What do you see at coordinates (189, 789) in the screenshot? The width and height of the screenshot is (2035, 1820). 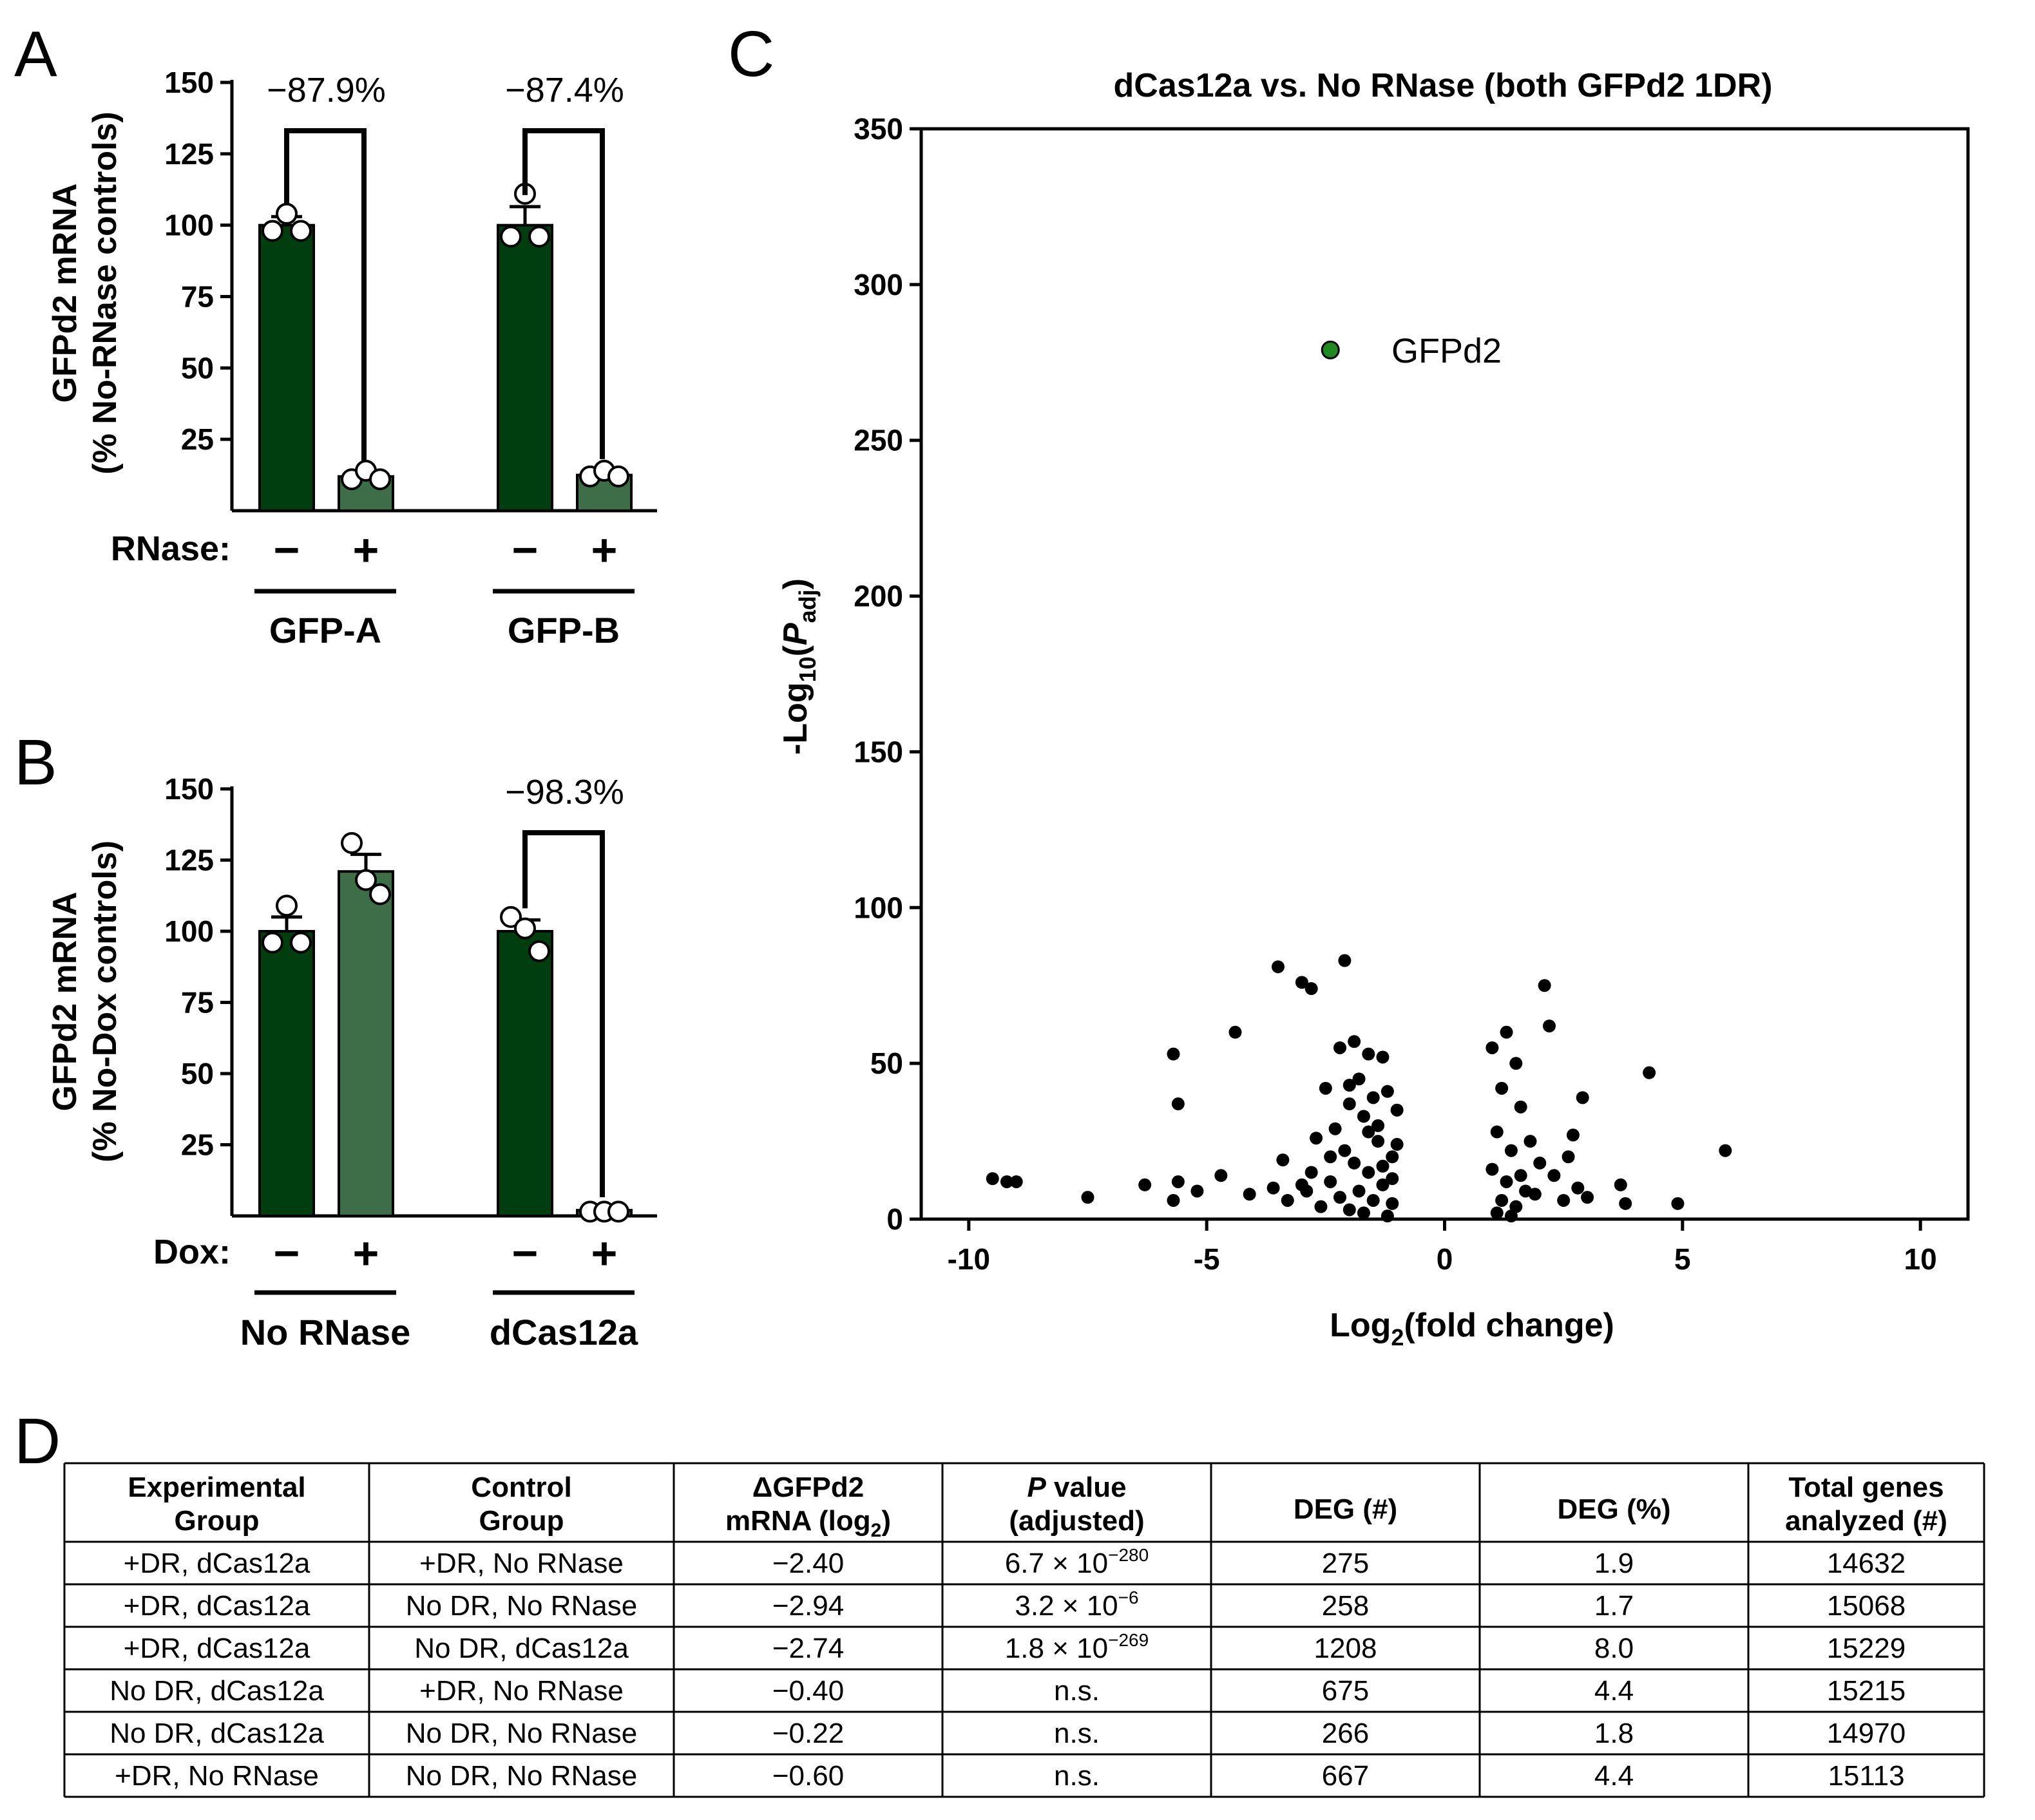 I see `panel-b-y-tick-label: 150` at bounding box center [189, 789].